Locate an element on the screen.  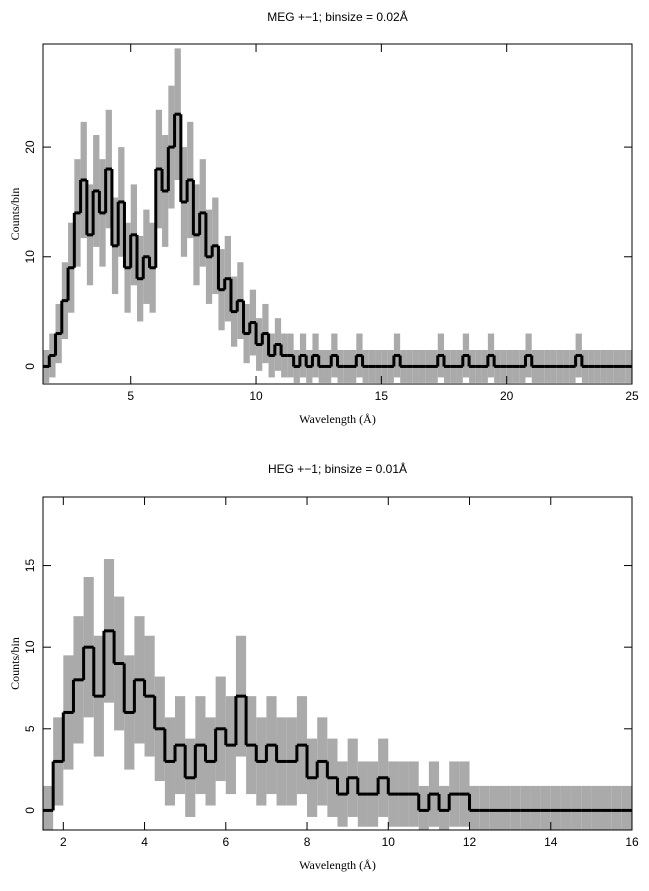
chart-title: HEG +−1; binsize = 0.01Å is located at coordinates (337, 468).